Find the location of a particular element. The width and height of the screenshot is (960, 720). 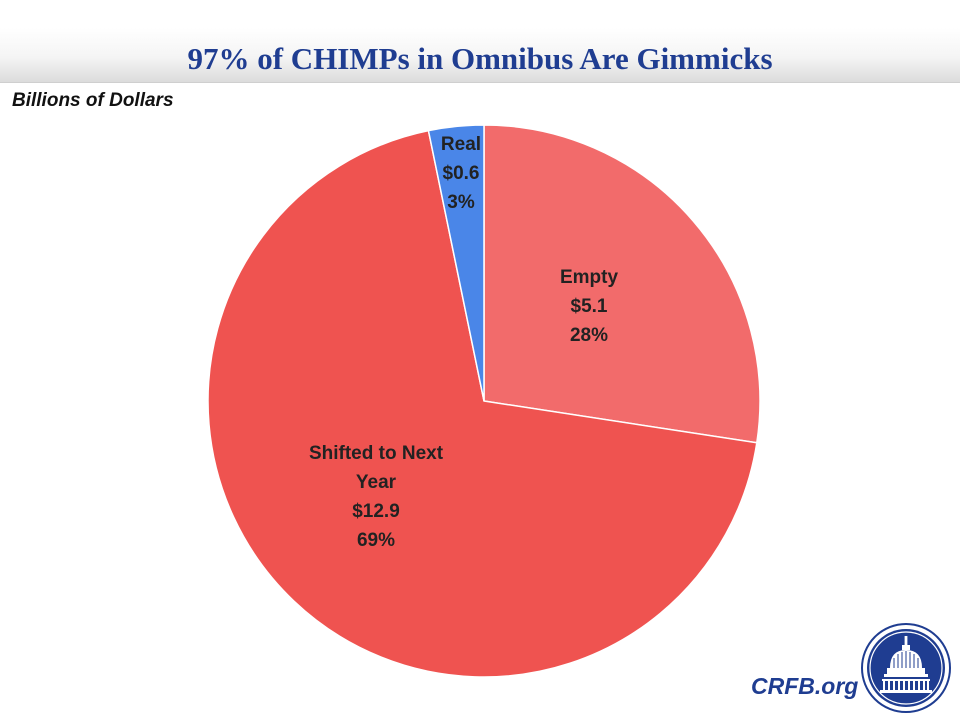

pie-slice-real is located at coordinates (456, 263).